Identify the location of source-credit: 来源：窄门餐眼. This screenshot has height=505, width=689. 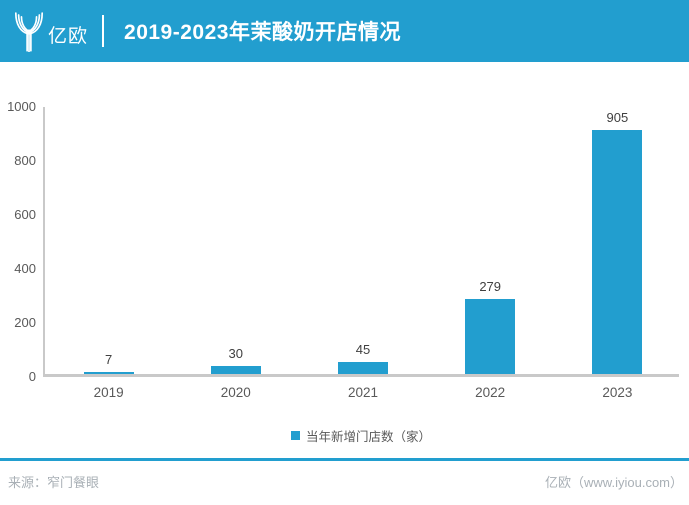
(54, 482).